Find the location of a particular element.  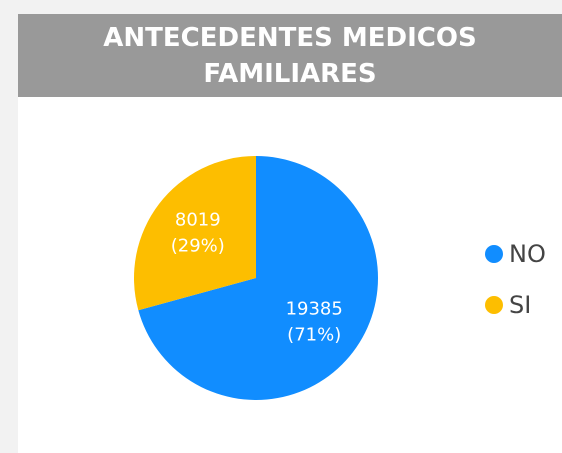

data-label: (71%) is located at coordinates (314, 334).